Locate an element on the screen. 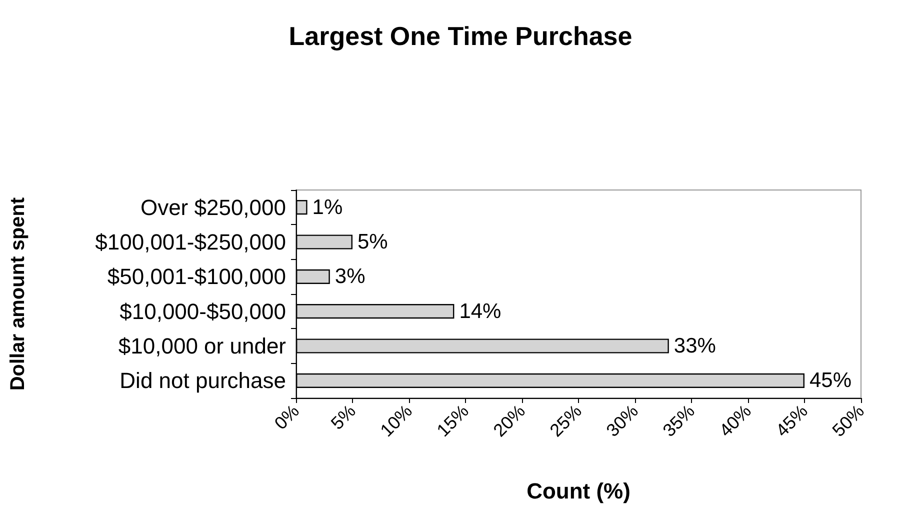  x-tick-label: 30% is located at coordinates (622, 420).